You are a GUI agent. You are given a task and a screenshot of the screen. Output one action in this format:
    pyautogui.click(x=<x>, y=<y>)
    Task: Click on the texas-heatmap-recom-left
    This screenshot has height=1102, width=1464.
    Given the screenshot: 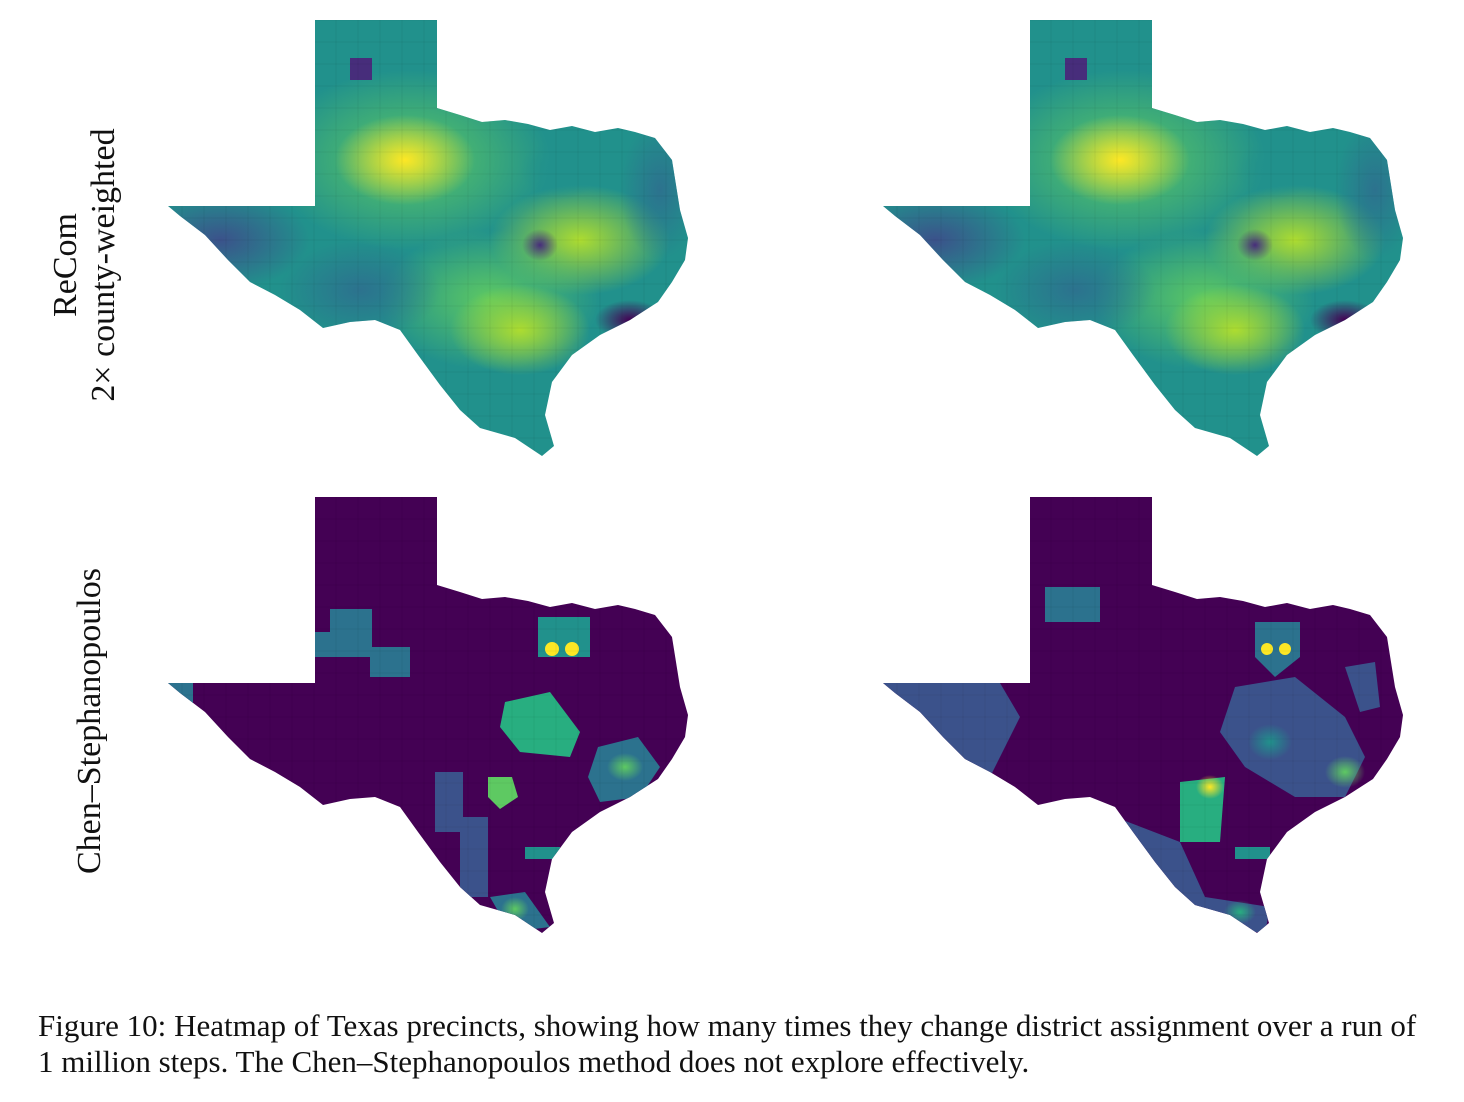 What is the action you would take?
    pyautogui.click(x=428, y=238)
    